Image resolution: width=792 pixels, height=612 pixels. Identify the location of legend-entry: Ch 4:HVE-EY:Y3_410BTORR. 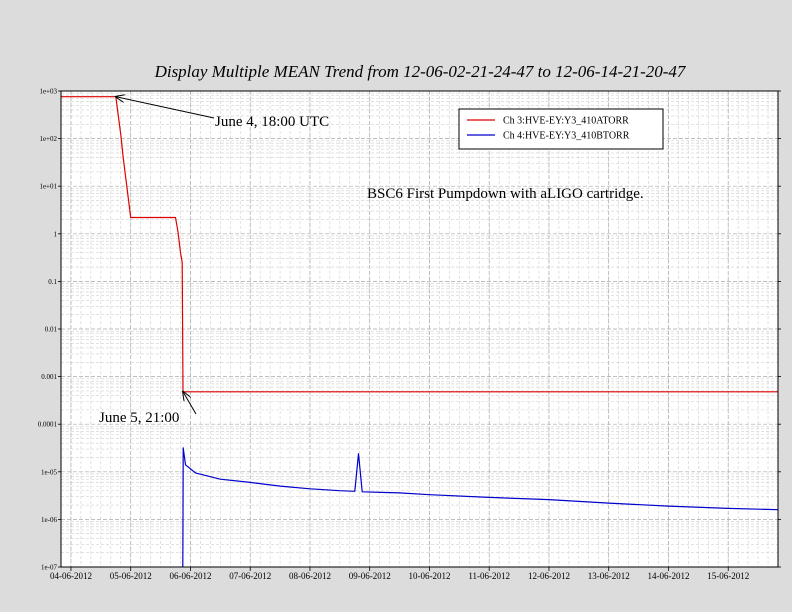
(566, 136).